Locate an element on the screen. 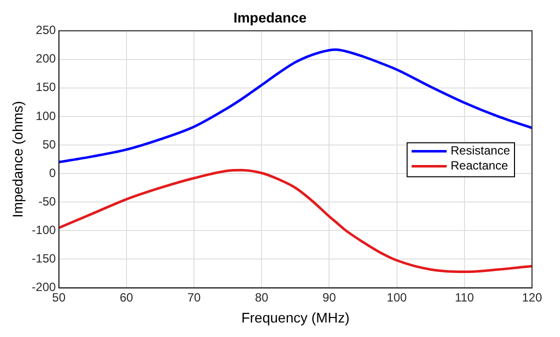 The image size is (560, 337). legend-label: Reactance is located at coordinates (479, 165).